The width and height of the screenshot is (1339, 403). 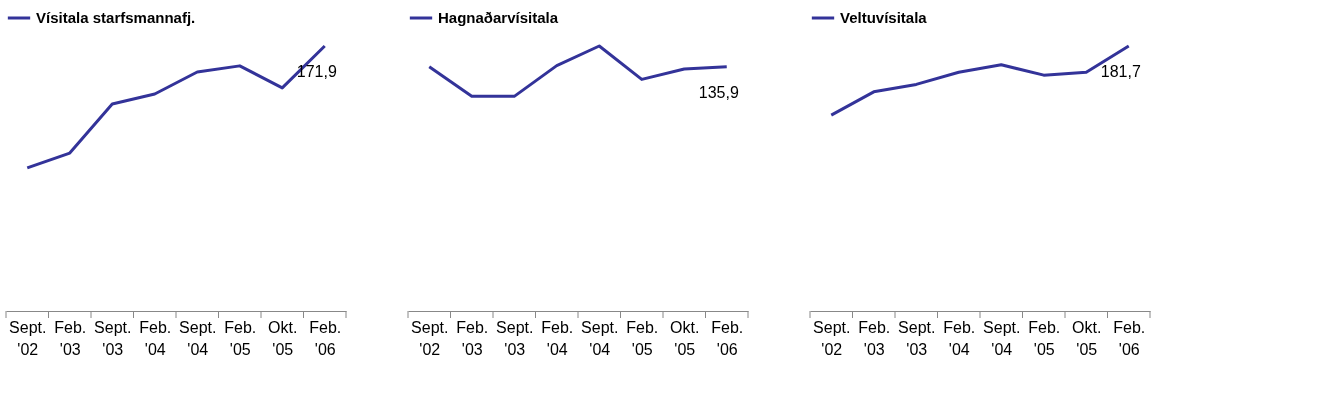 What do you see at coordinates (316, 71) in the screenshot?
I see `annotation: 171,9` at bounding box center [316, 71].